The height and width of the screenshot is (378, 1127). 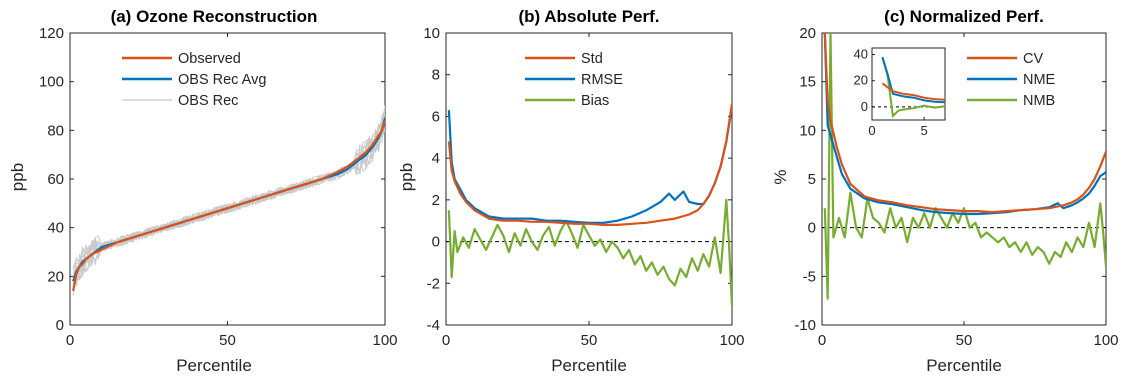 What do you see at coordinates (807, 82) in the screenshot?
I see `y-tick-label: 15` at bounding box center [807, 82].